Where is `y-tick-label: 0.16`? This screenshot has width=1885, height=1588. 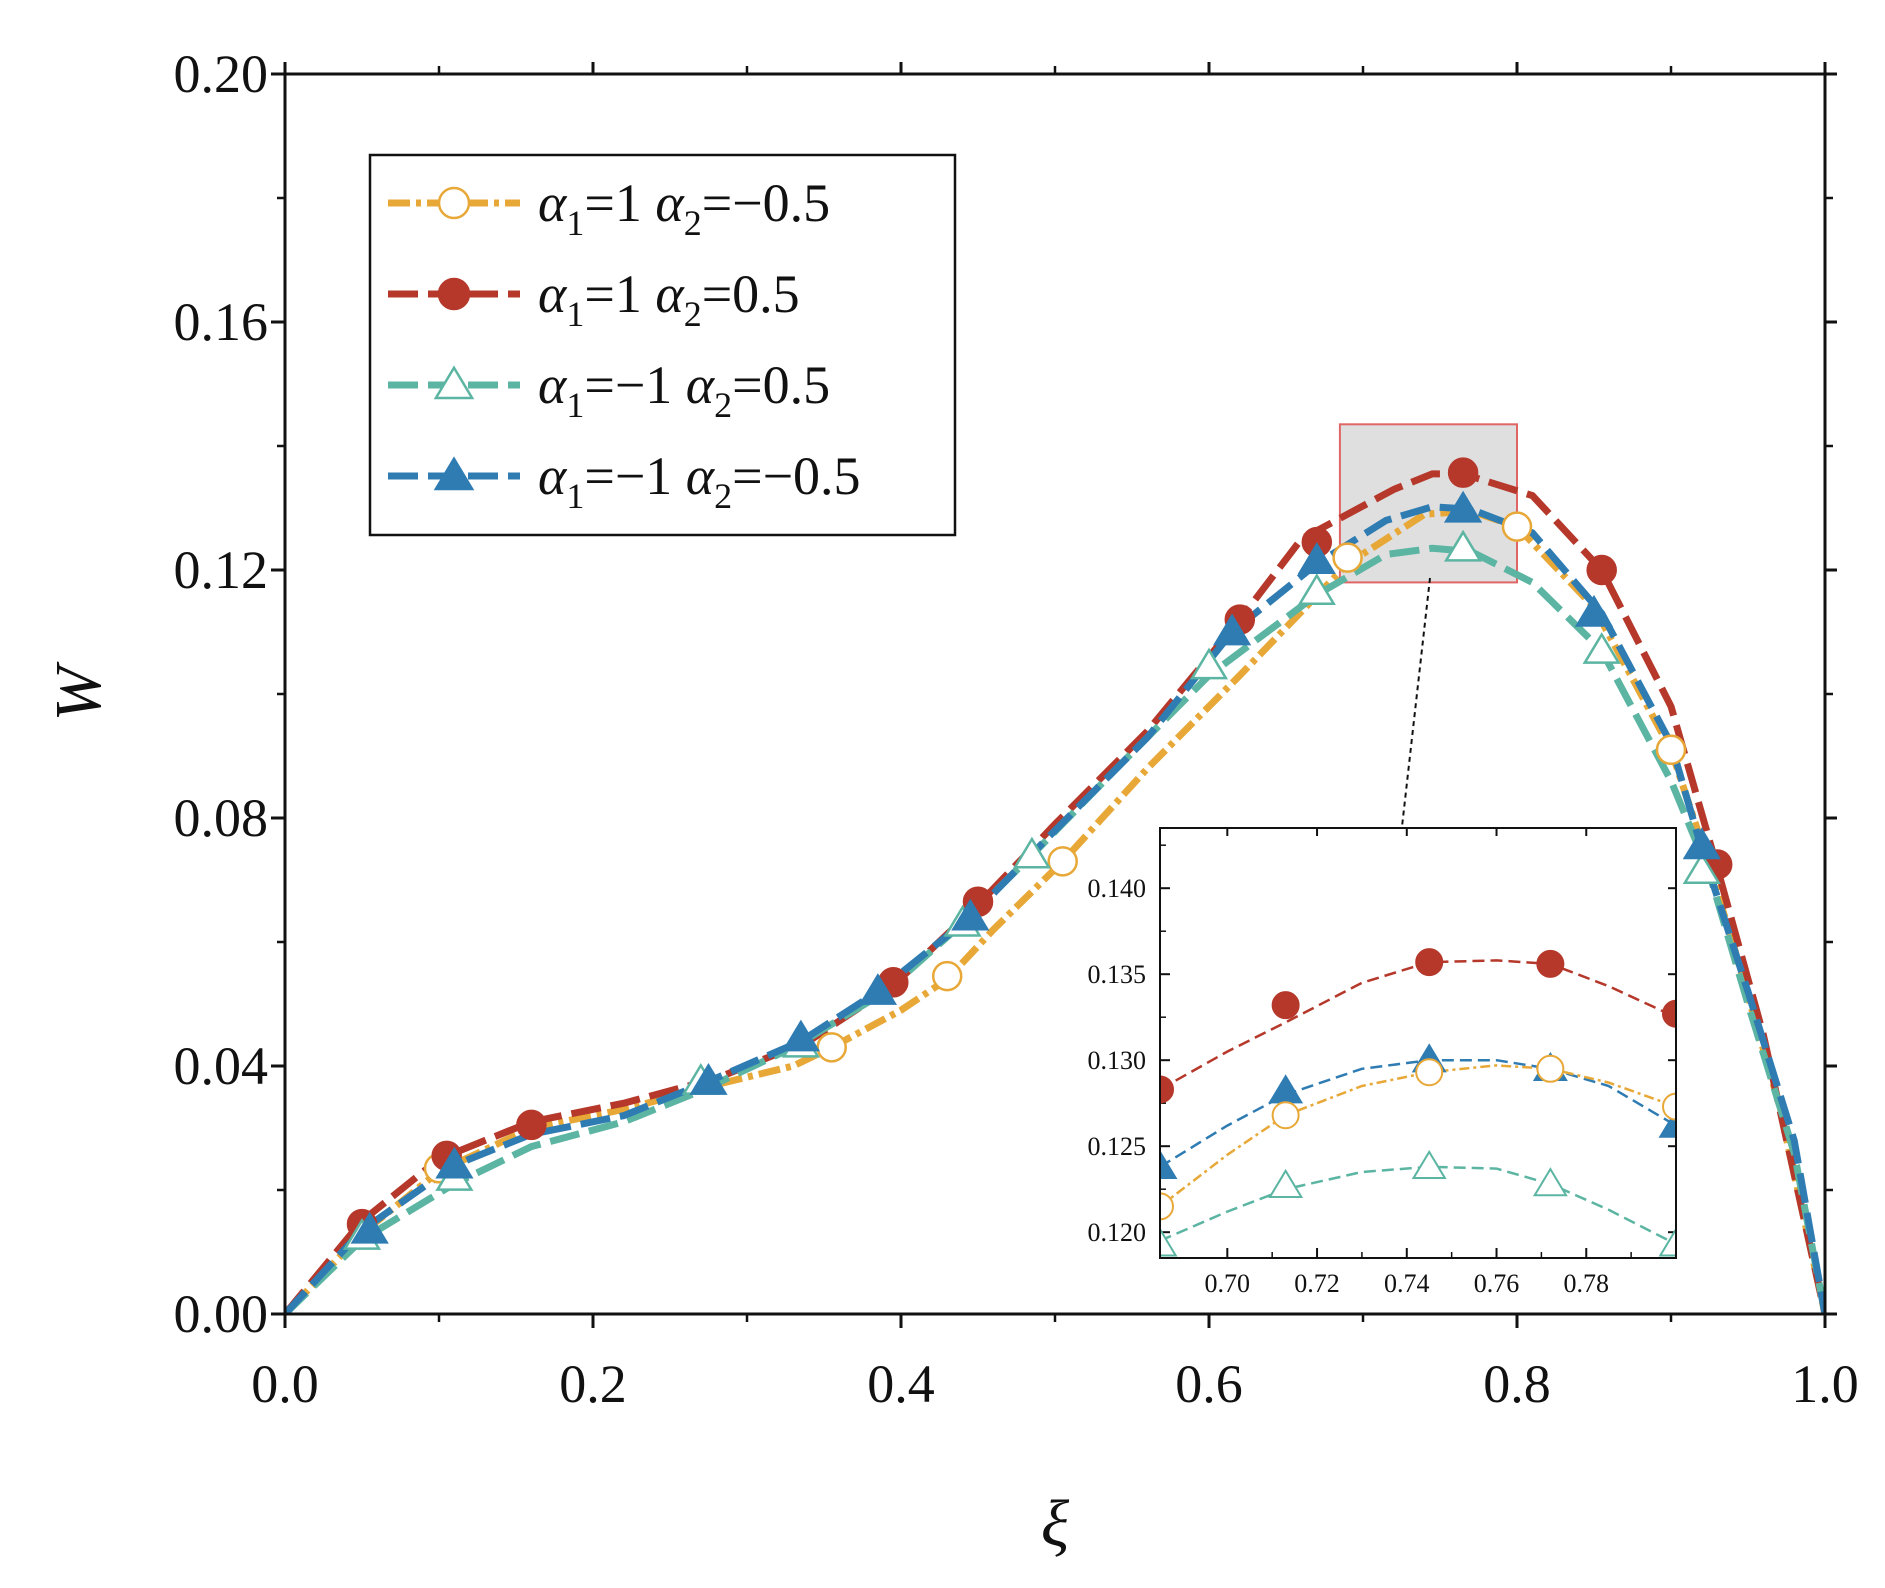 y-tick-label: 0.16 is located at coordinates (221, 322).